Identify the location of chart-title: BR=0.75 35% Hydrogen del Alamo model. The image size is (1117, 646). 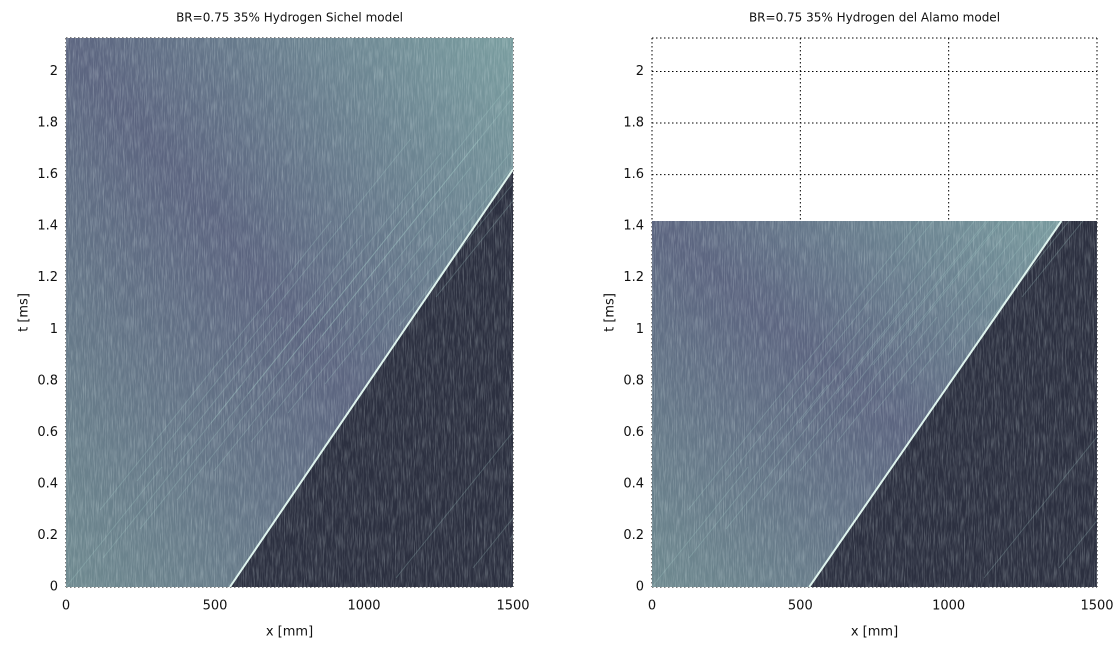
(874, 18).